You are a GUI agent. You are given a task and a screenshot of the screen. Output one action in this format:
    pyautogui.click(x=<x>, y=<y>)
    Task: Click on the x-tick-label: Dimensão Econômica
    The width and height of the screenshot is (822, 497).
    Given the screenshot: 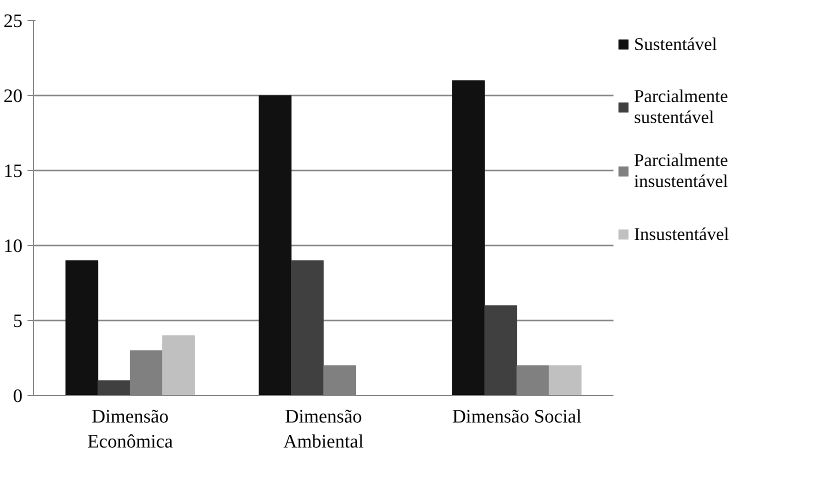 What is the action you would take?
    pyautogui.click(x=130, y=429)
    